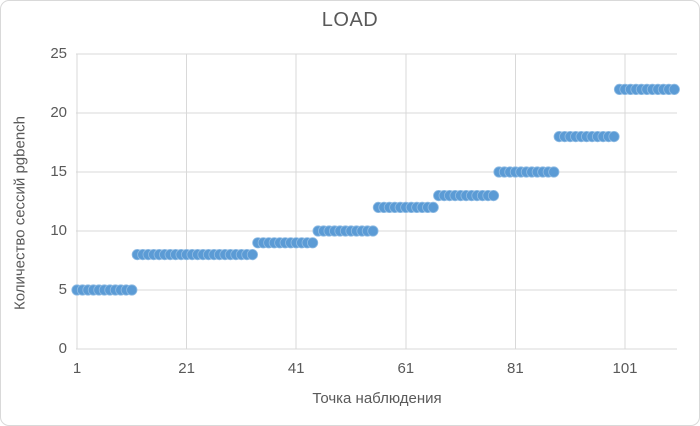 This screenshot has width=700, height=426. What do you see at coordinates (62, 348) in the screenshot?
I see `y-tick-label: 0` at bounding box center [62, 348].